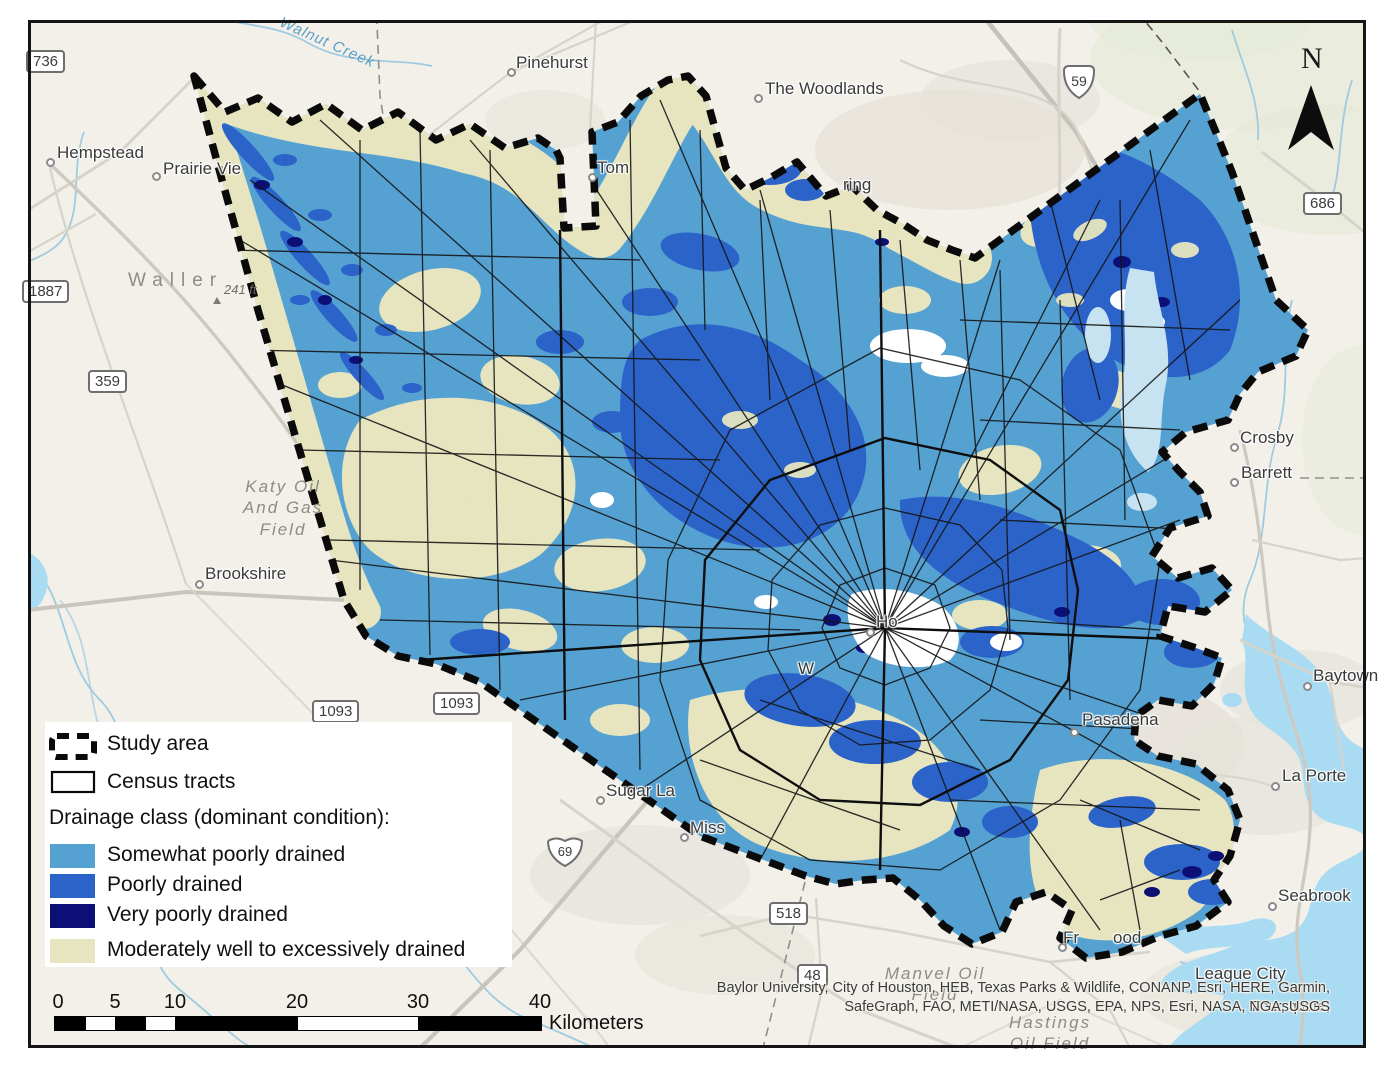  What do you see at coordinates (1234, 482) in the screenshot?
I see `barrett-marker-icon` at bounding box center [1234, 482].